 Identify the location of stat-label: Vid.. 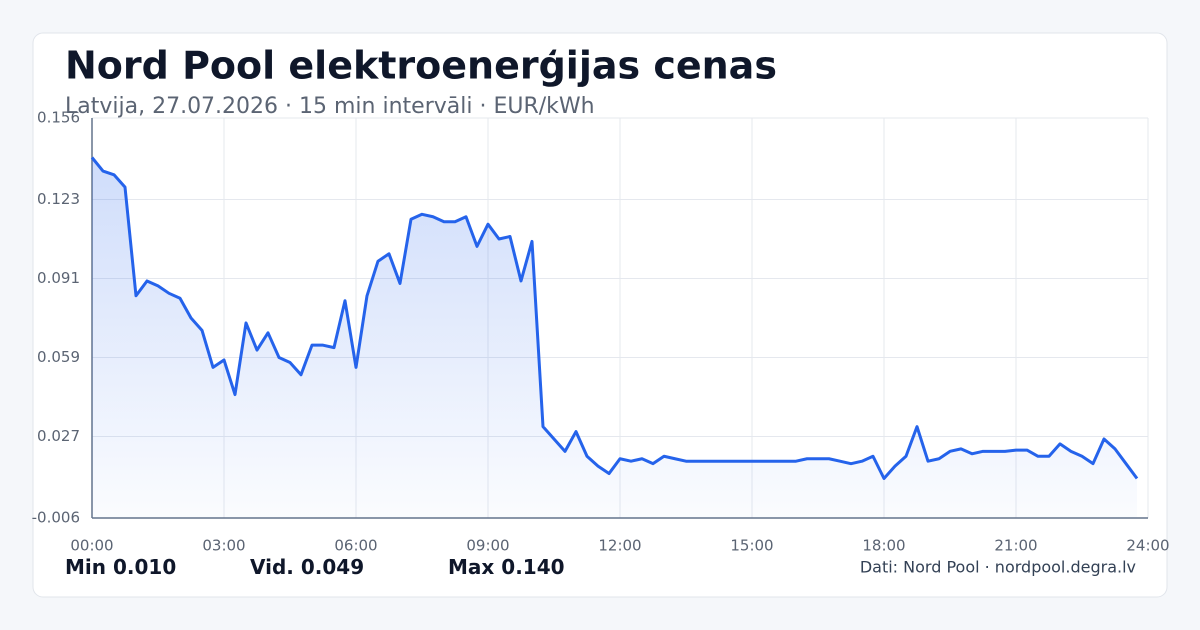
(272, 567).